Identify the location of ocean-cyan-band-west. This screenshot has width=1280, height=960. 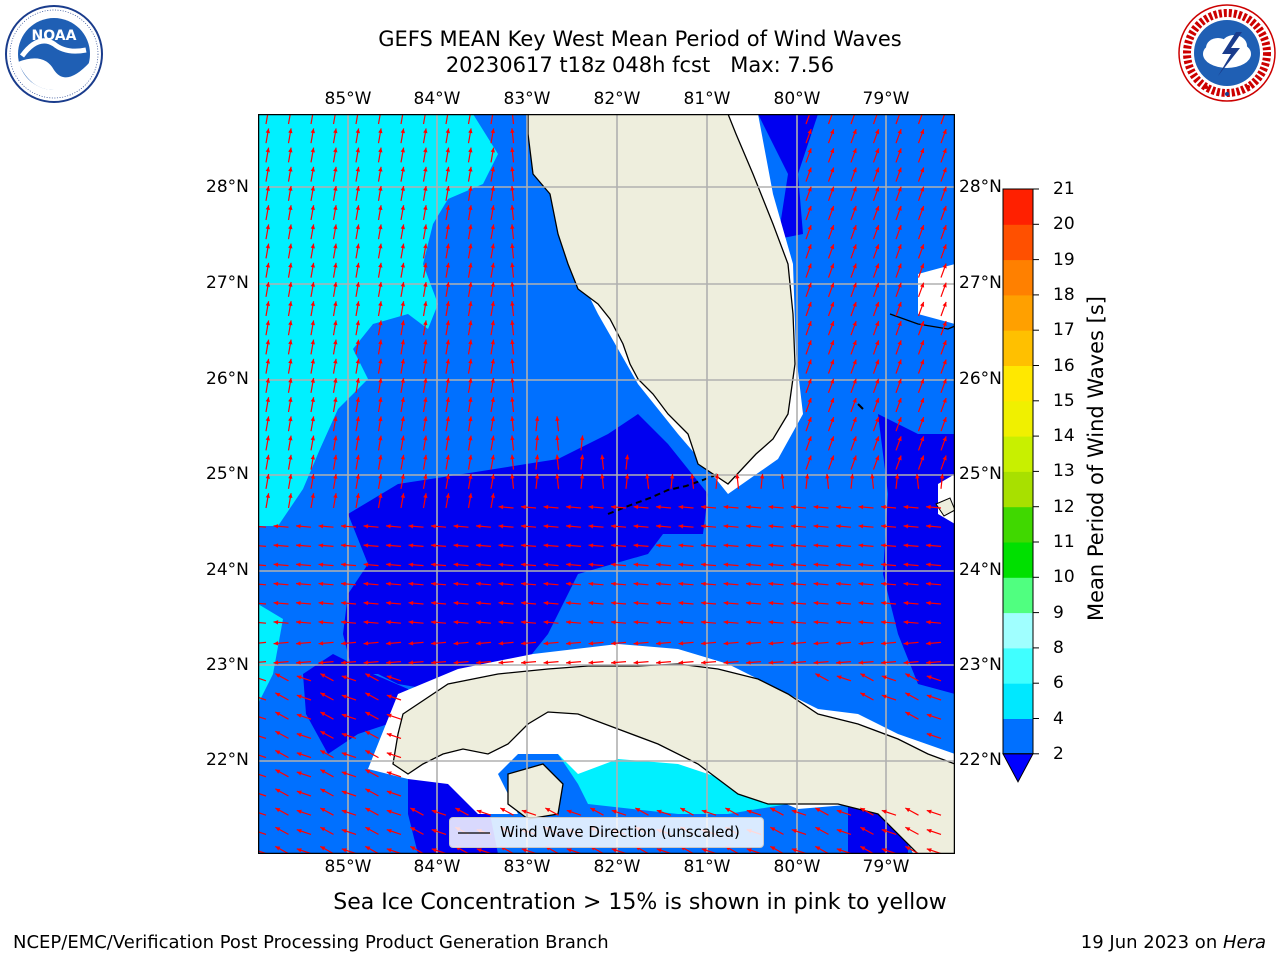
(378, 320).